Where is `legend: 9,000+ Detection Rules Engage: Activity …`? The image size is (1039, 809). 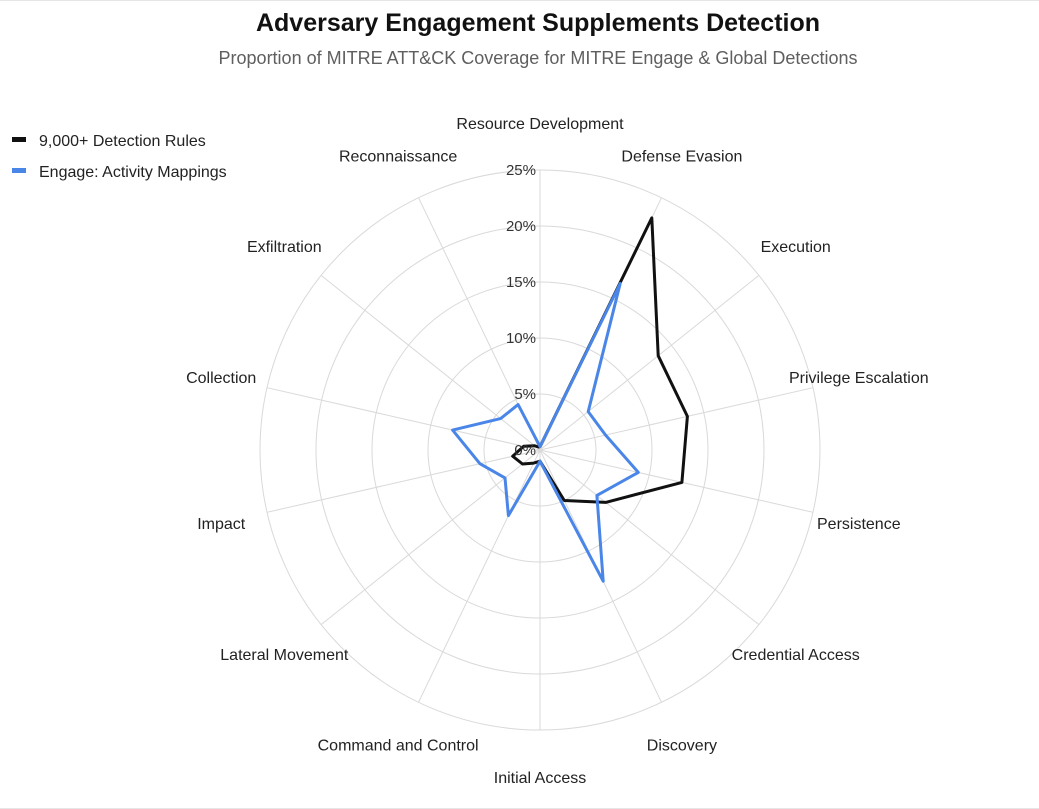 legend: 9,000+ Detection Rules Engage: Activity … is located at coordinates (119, 157).